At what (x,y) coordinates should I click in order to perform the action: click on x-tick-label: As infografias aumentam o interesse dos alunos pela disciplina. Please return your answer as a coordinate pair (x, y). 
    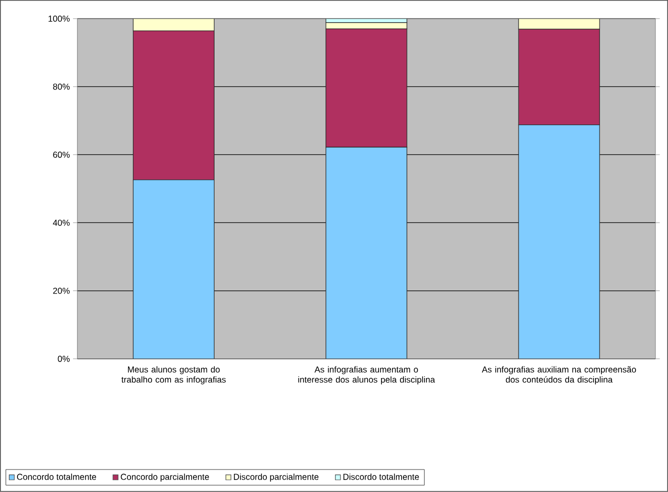
    Looking at the image, I should click on (367, 375).